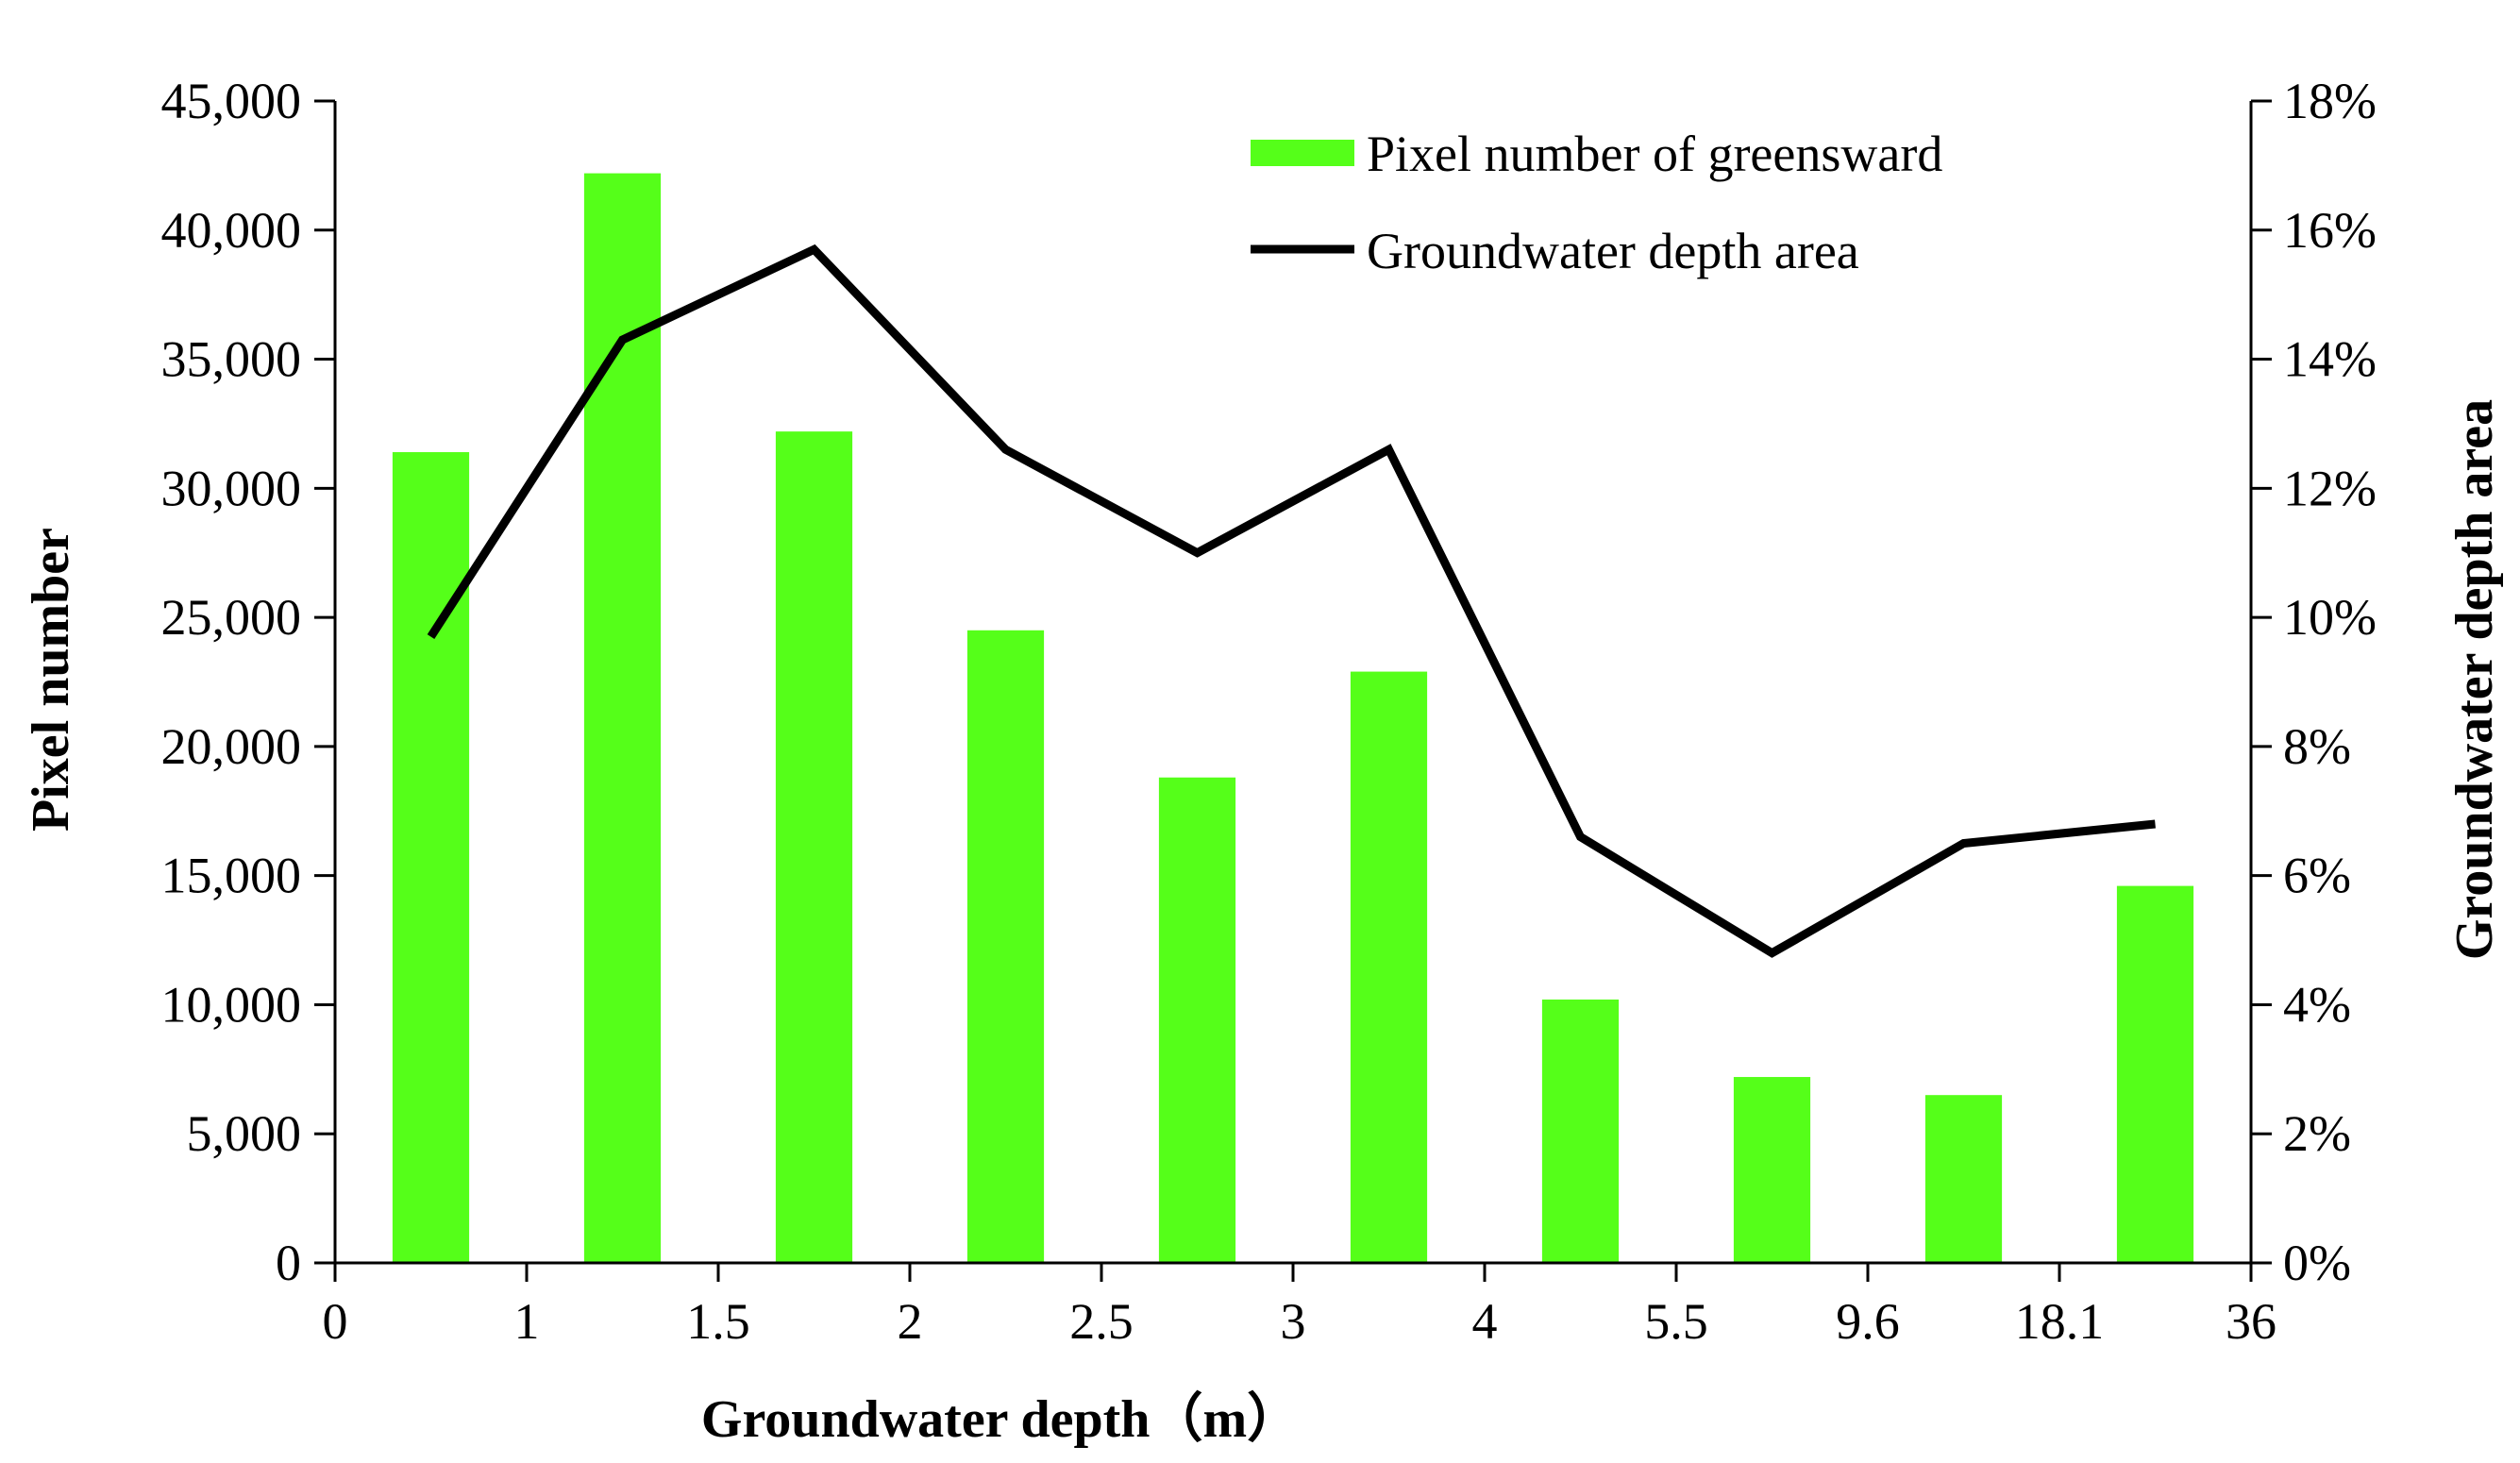 The image size is (2520, 1463). I want to click on right-tick-label-2: 4%, so click(2317, 1004).